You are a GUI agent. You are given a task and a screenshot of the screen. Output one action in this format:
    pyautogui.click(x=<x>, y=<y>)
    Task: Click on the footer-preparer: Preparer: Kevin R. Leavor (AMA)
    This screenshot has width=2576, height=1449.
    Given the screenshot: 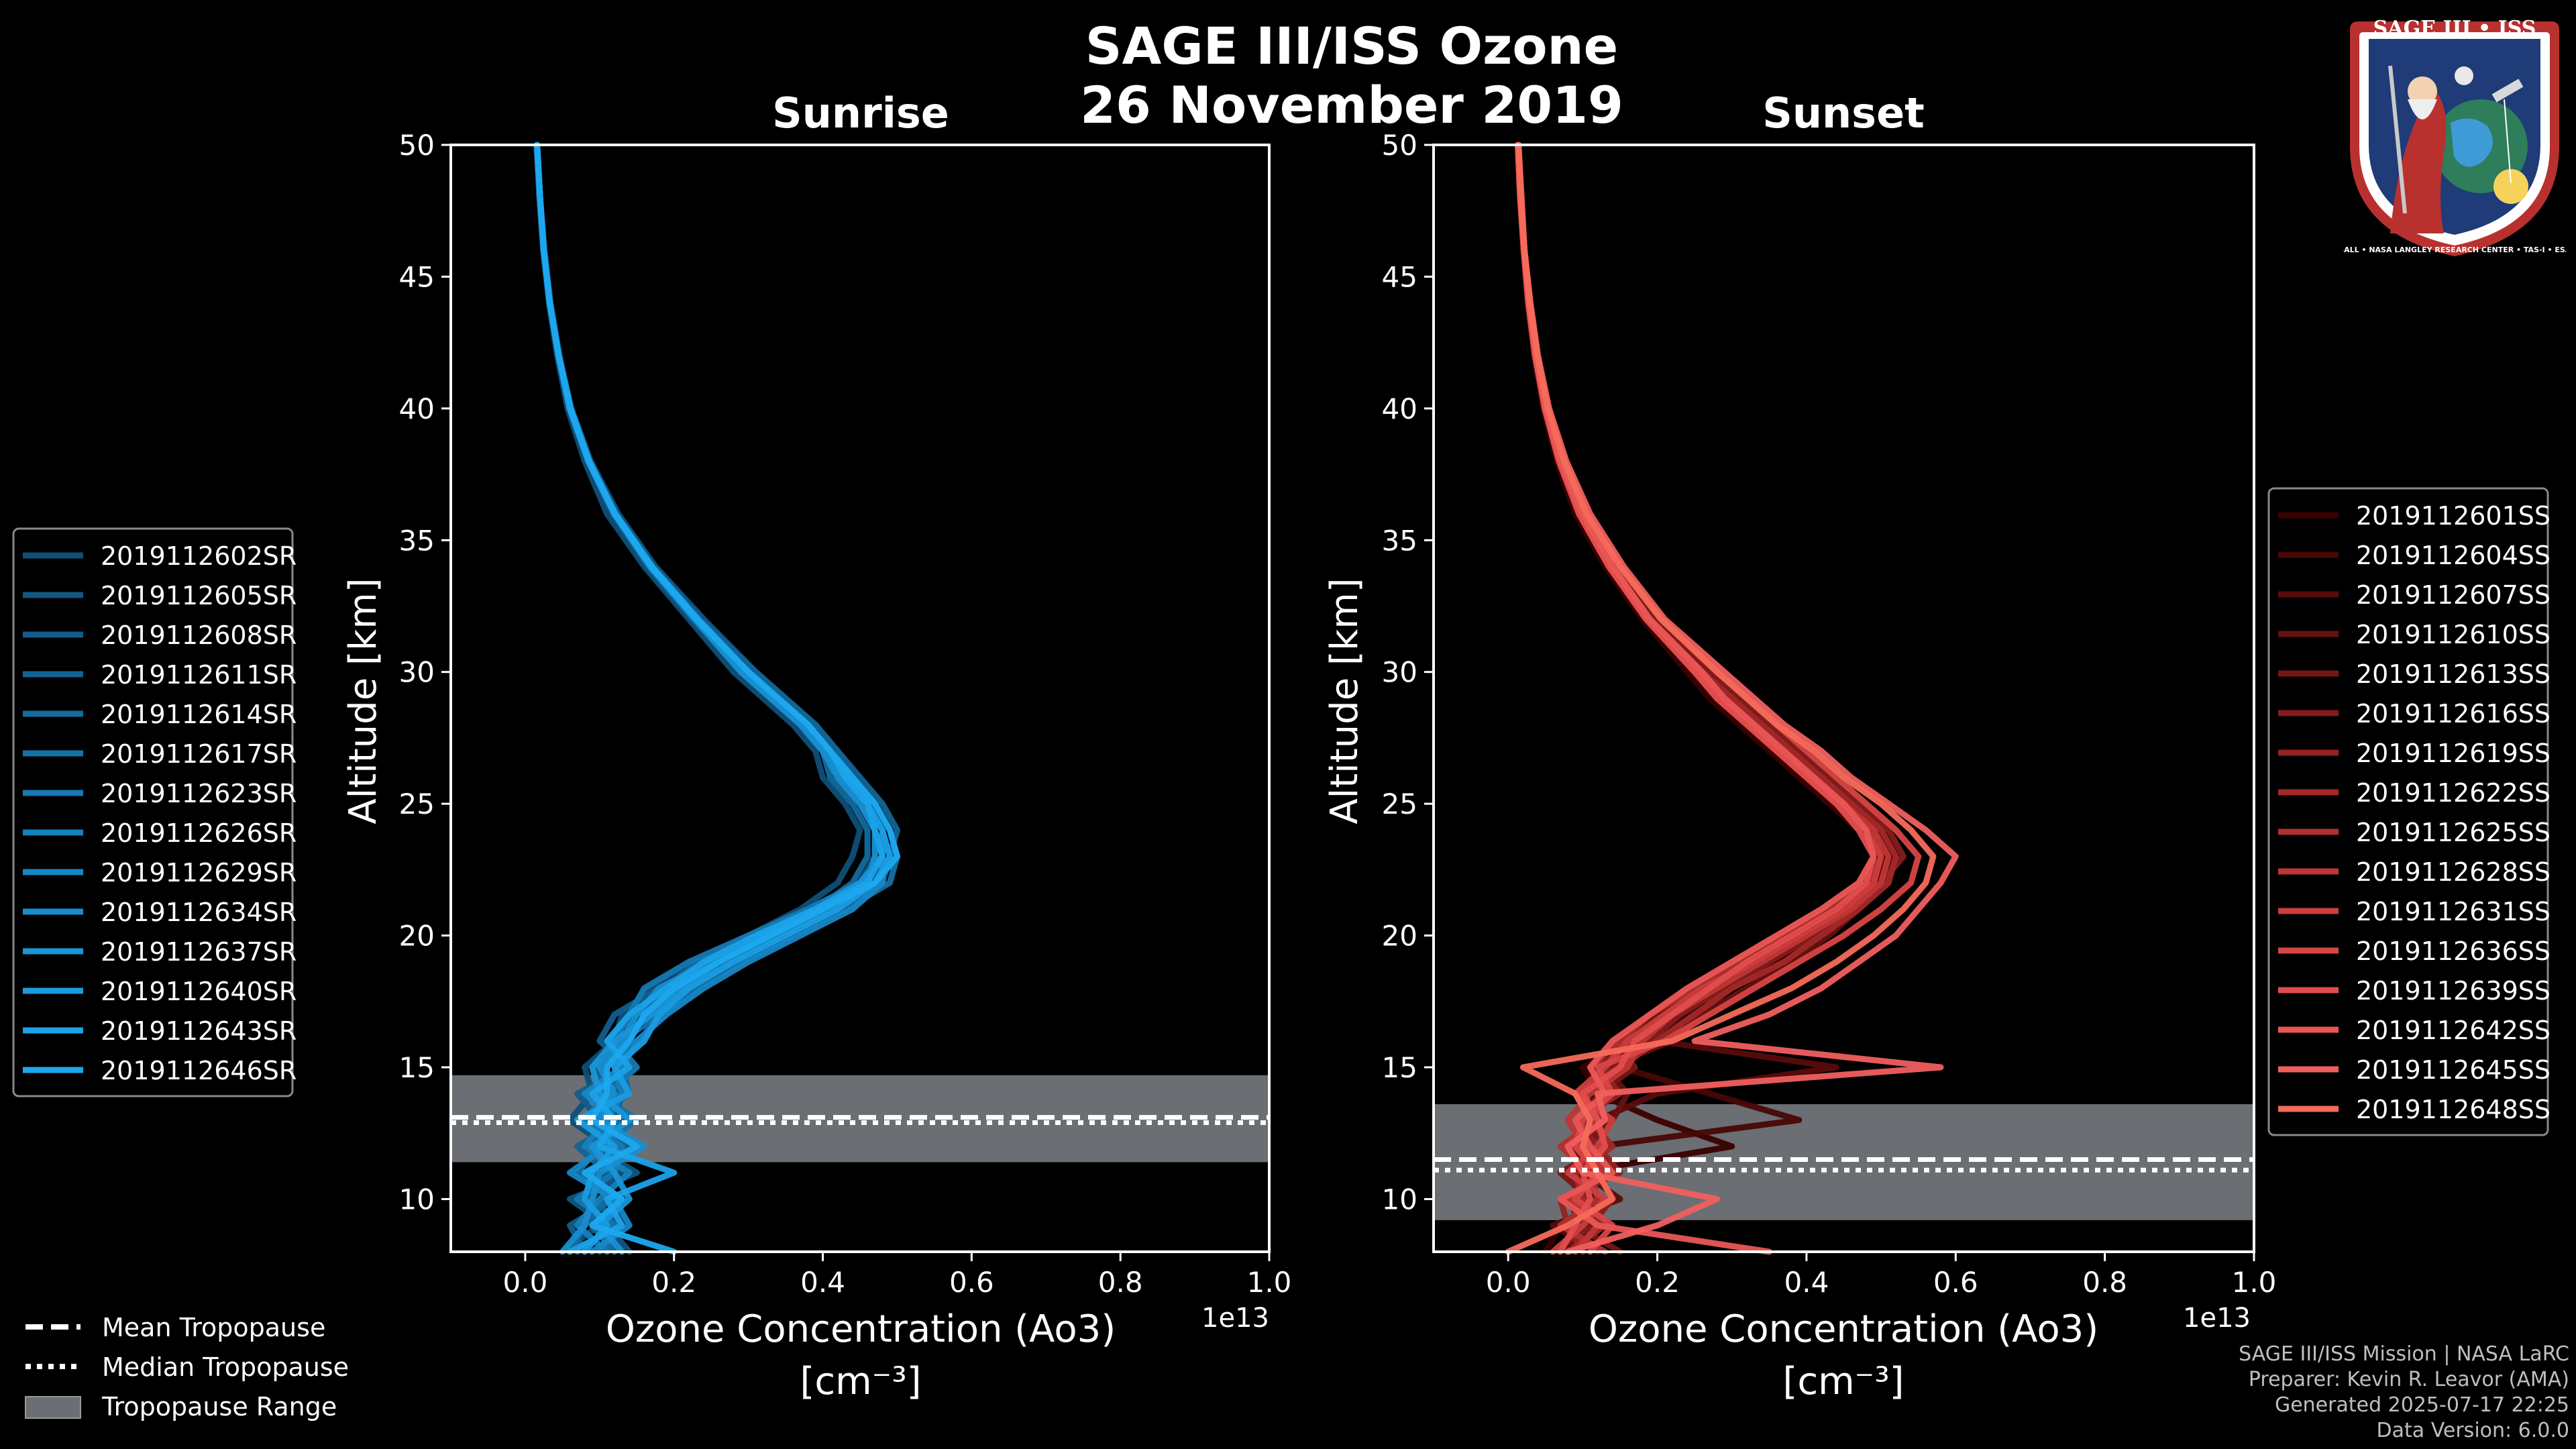 What is the action you would take?
    pyautogui.click(x=2408, y=1379)
    